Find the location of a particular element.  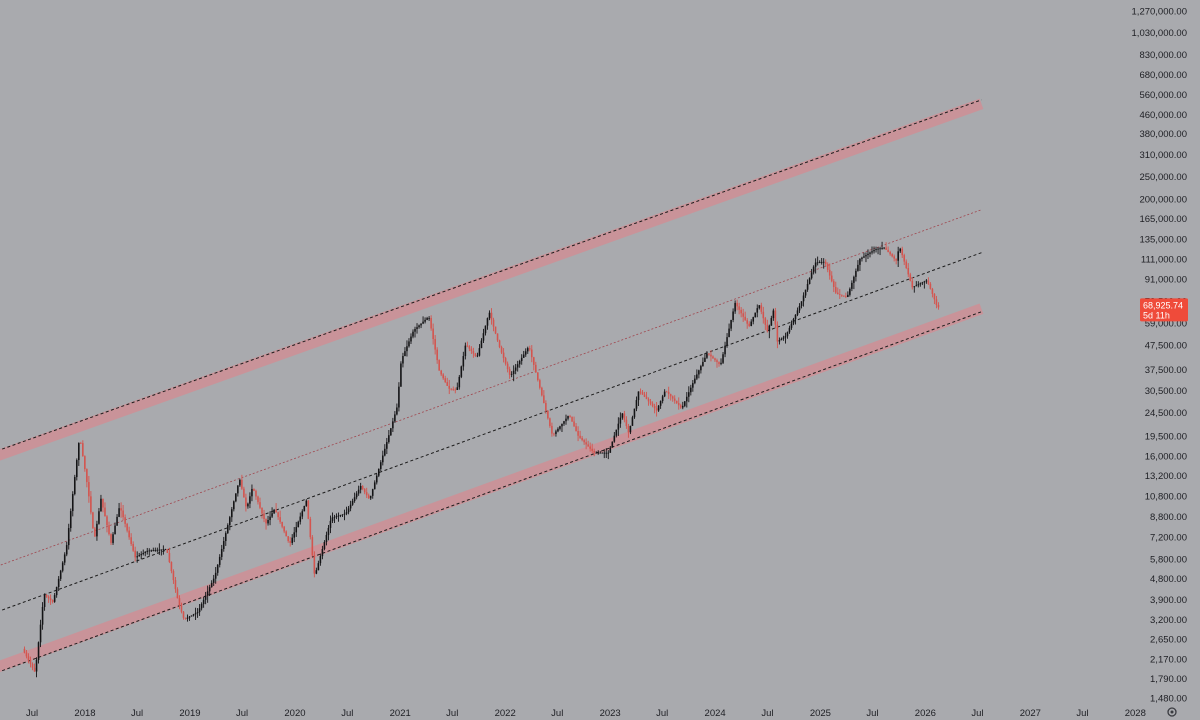

x-tick-label: 2020 is located at coordinates (294, 713).